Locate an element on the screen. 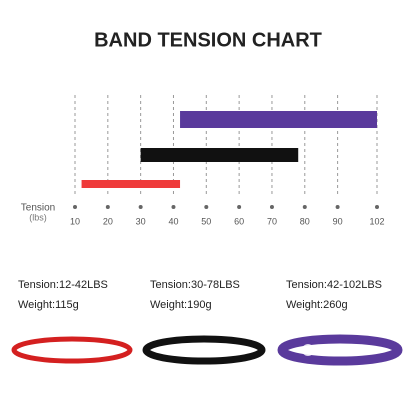 Image resolution: width=416 pixels, height=416 pixels. x-tick-label: 10 is located at coordinates (75, 221).